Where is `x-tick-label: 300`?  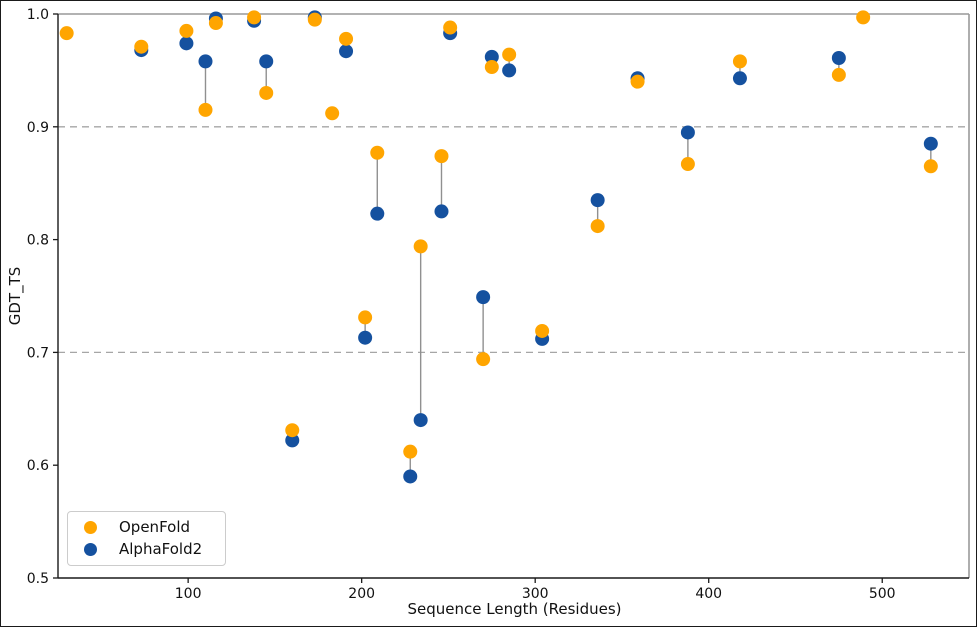 x-tick-label: 300 is located at coordinates (535, 594).